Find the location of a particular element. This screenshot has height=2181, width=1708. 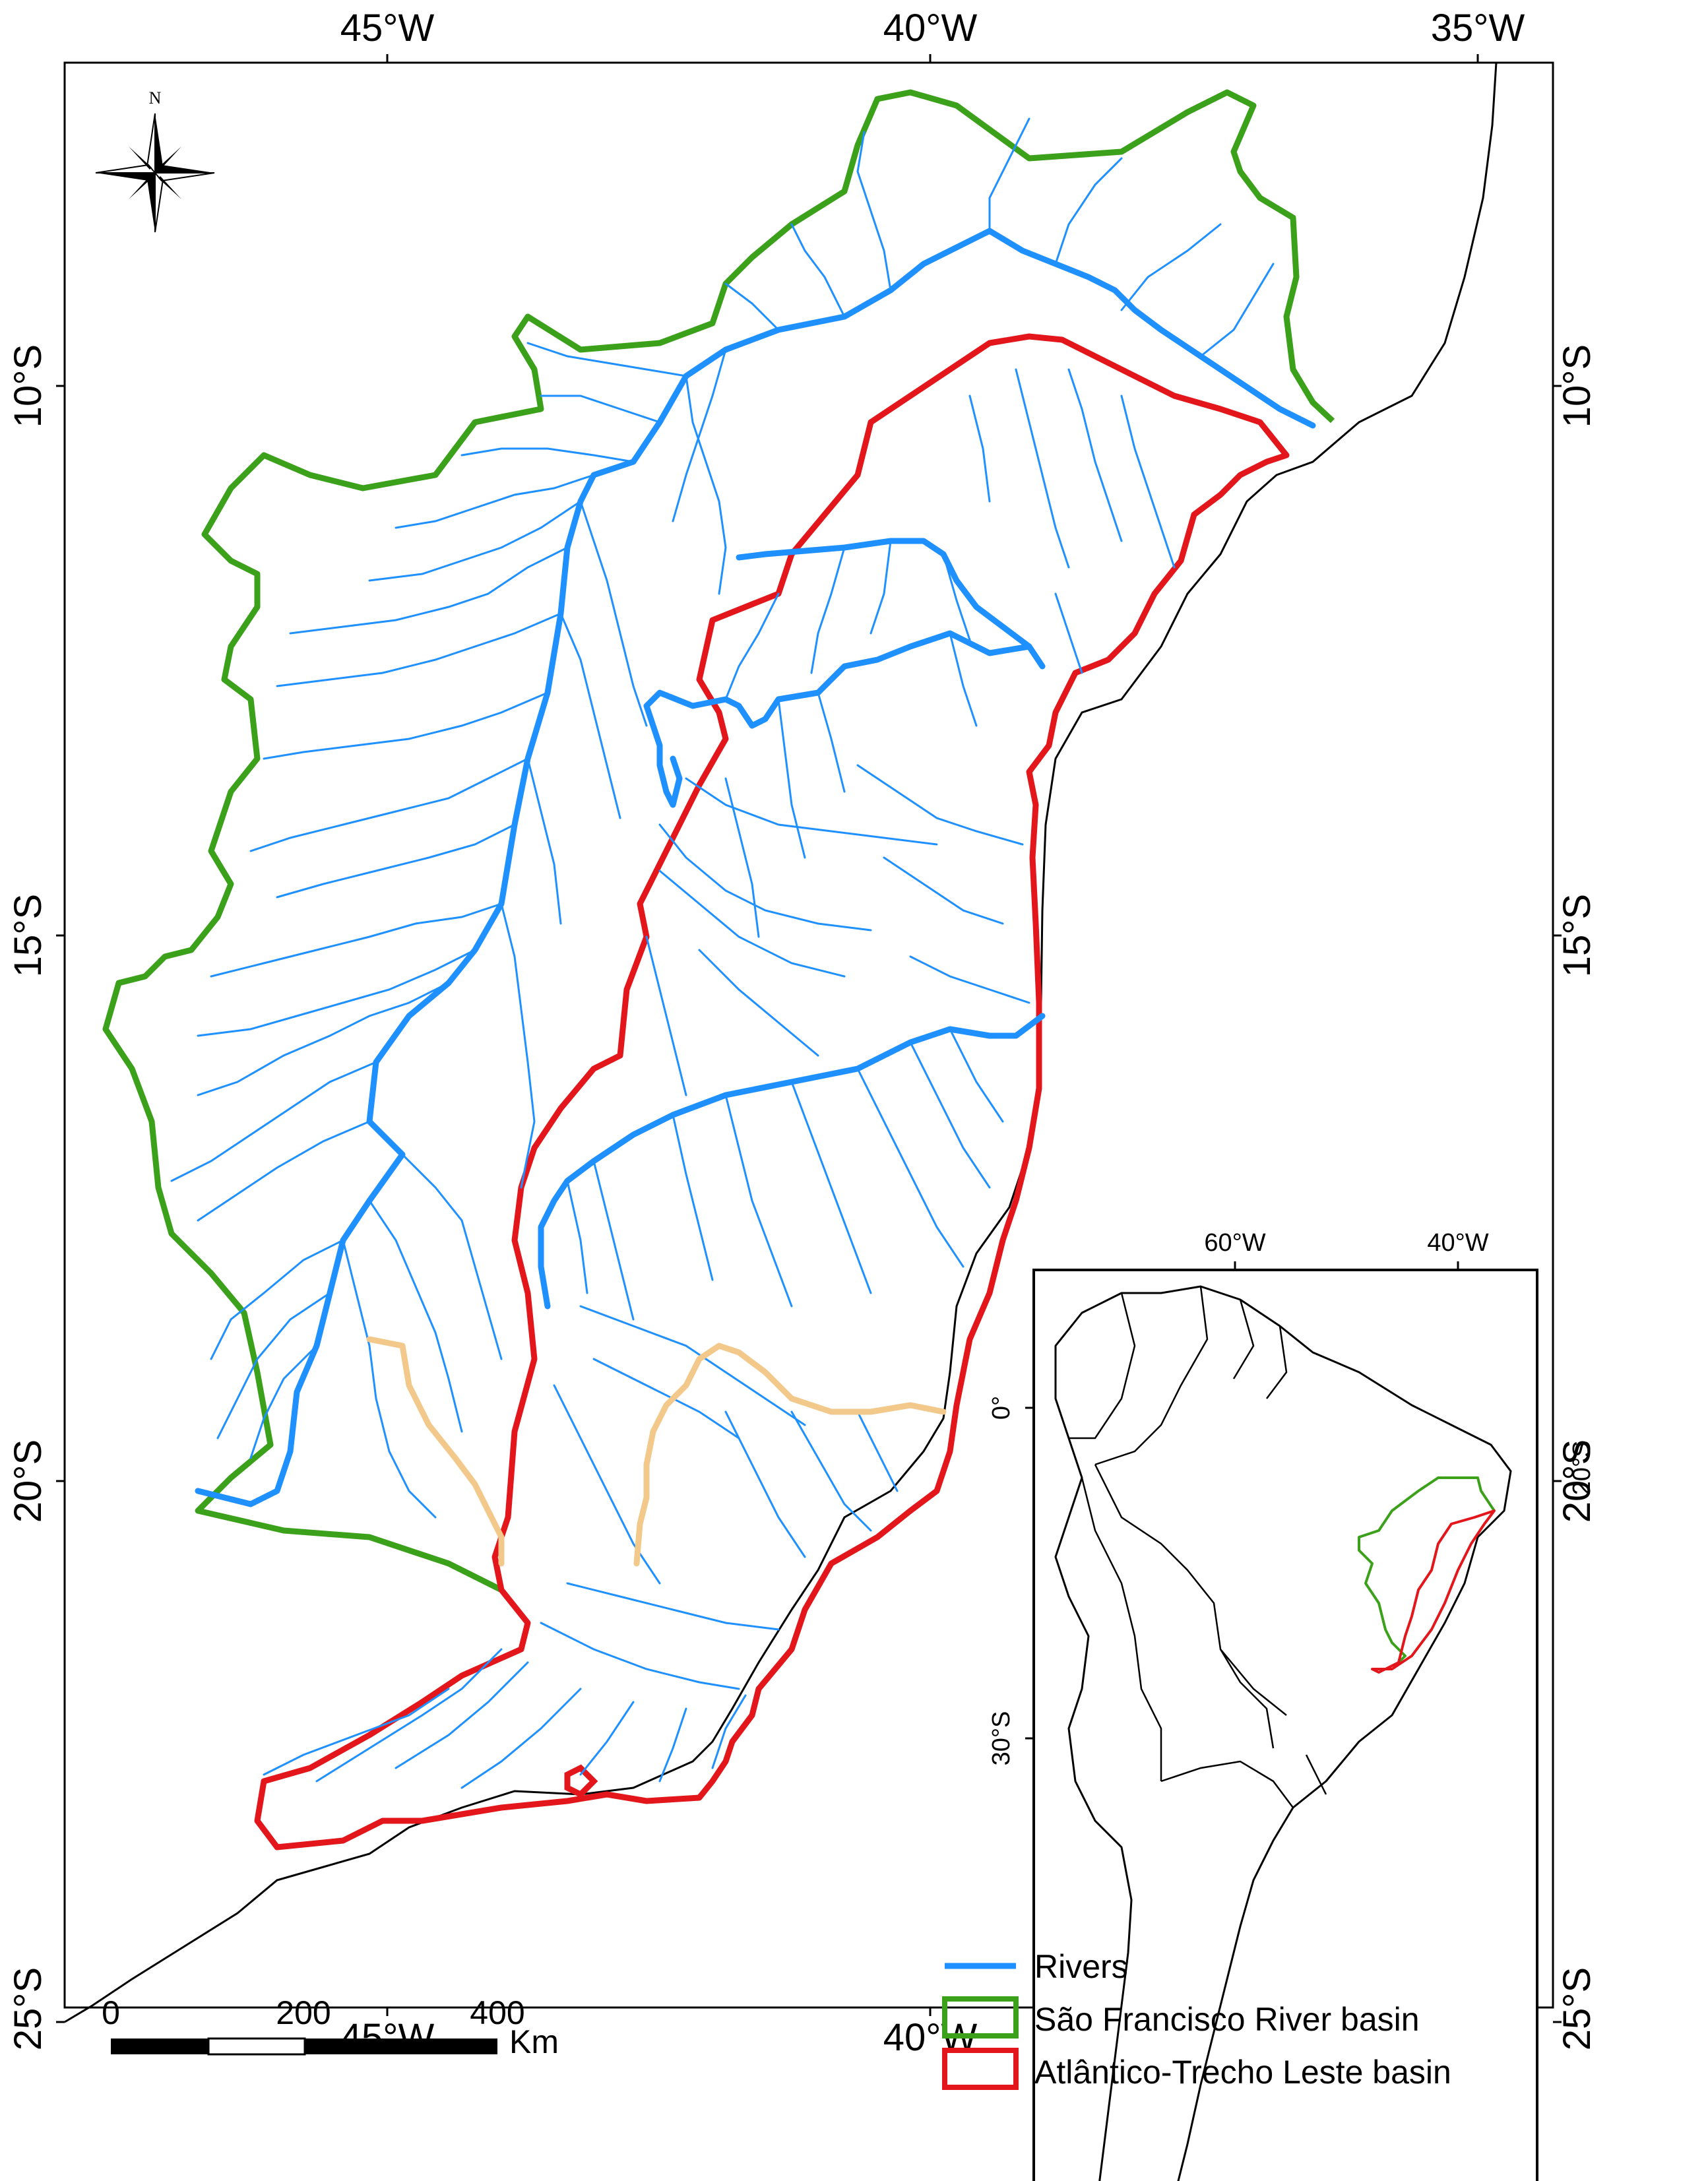

lon-tick-label-top: 45°W is located at coordinates (388, 28).